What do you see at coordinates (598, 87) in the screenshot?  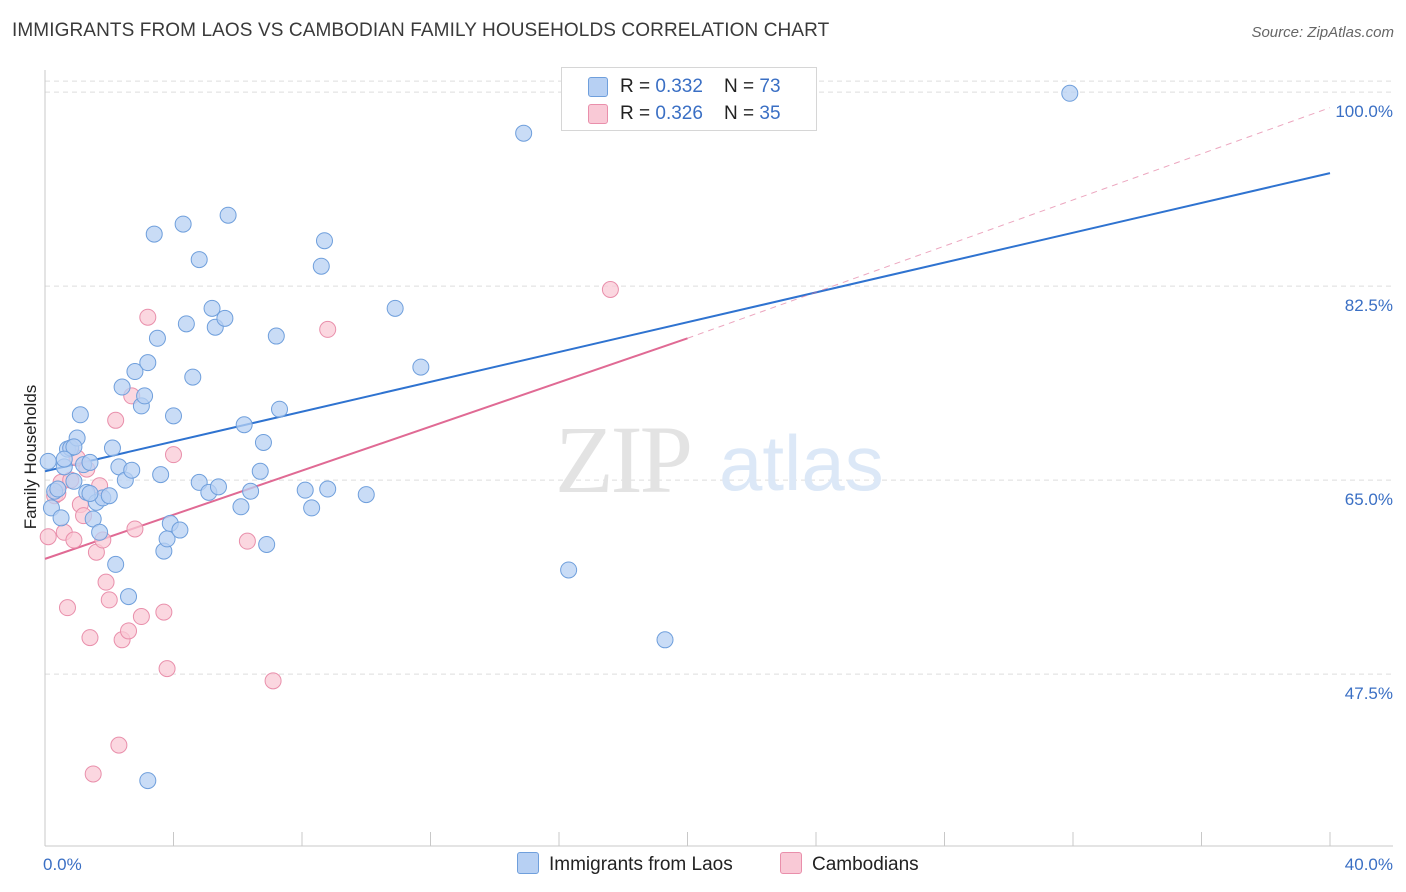 I see `legend-swatch-laos` at bounding box center [598, 87].